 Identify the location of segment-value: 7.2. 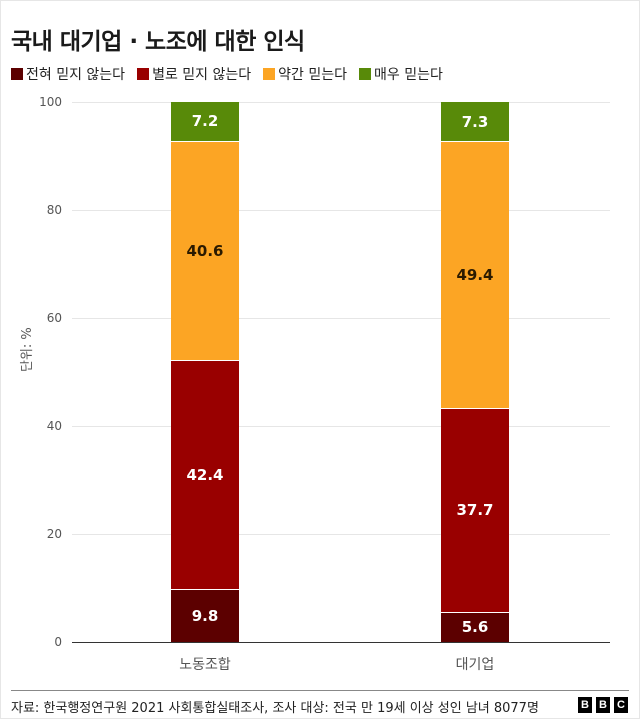
(205, 121).